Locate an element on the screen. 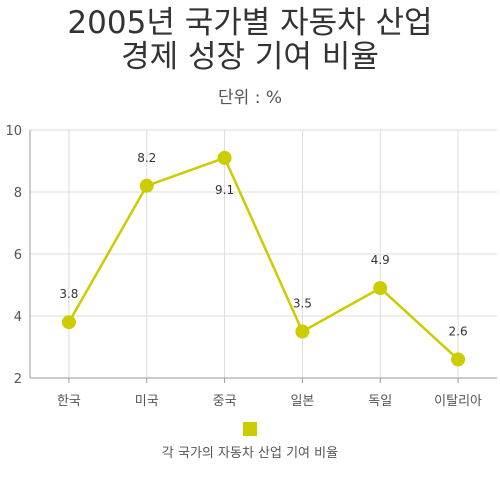 The width and height of the screenshot is (500, 500). y-tick-label: 4 is located at coordinates (18, 317).